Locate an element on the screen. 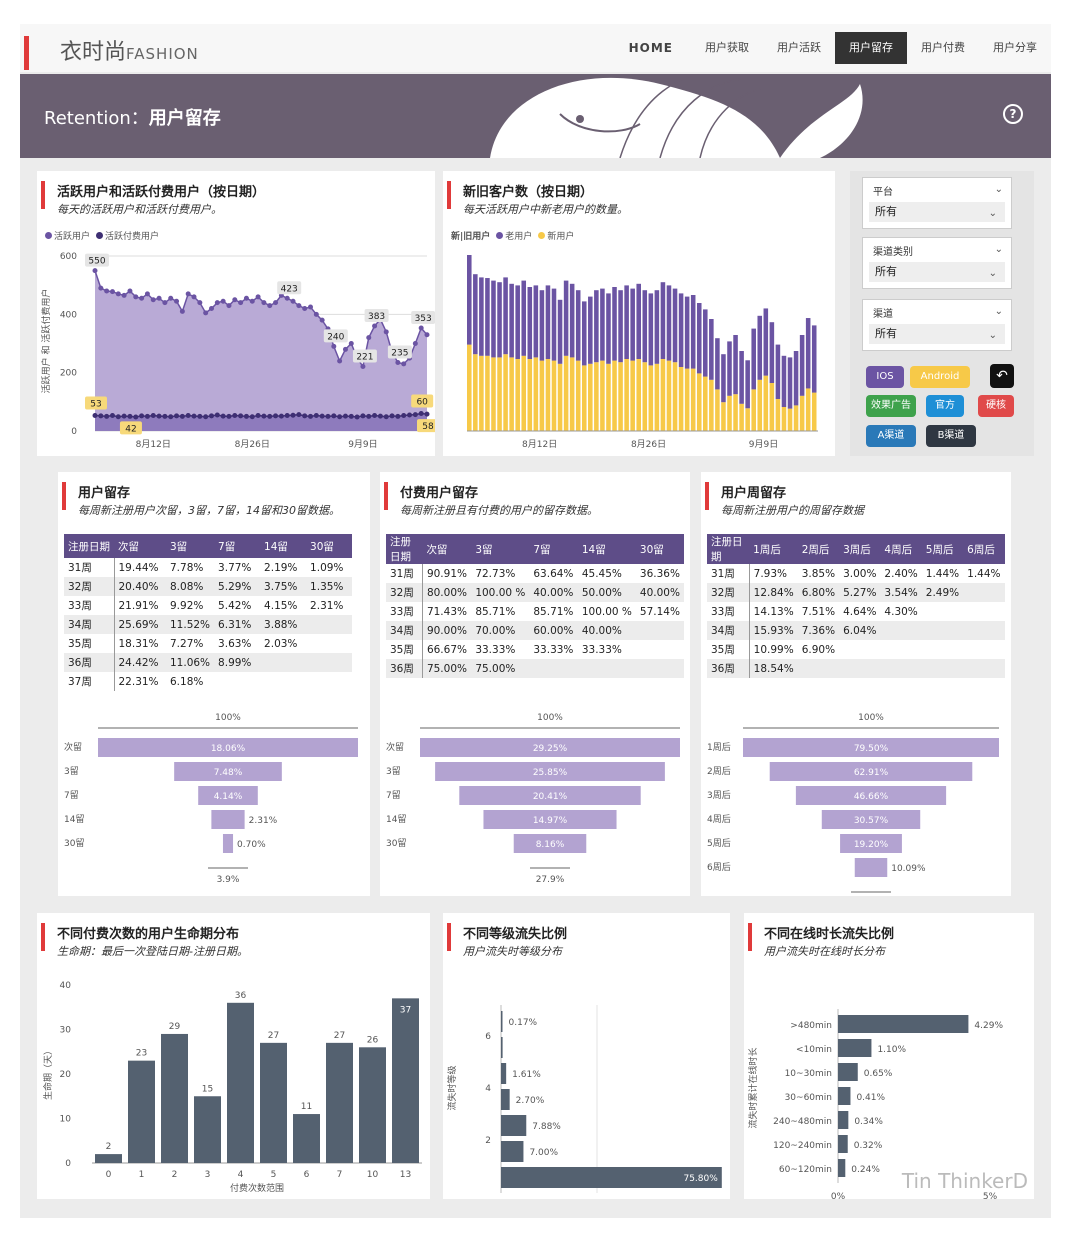 The width and height of the screenshot is (1080, 1242). table-row: 34周 90.00% 70.00% 60.00% 40.00% is located at coordinates (535, 630).